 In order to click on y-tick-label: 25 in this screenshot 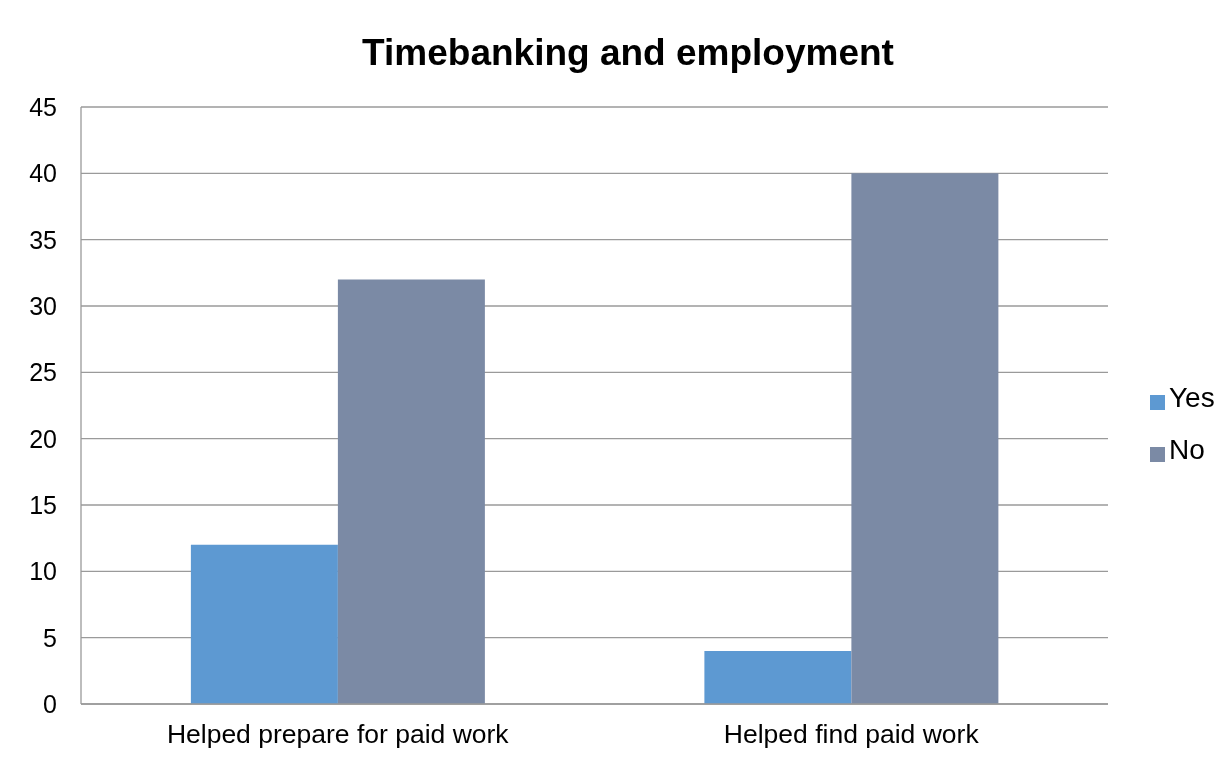, I will do `click(43, 372)`.